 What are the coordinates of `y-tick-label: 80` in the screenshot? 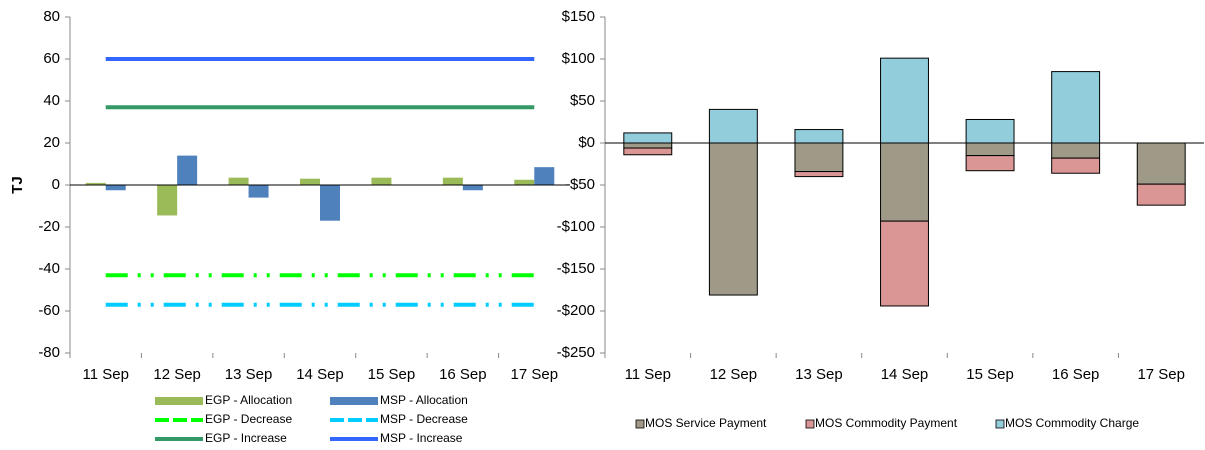 It's located at (51, 16).